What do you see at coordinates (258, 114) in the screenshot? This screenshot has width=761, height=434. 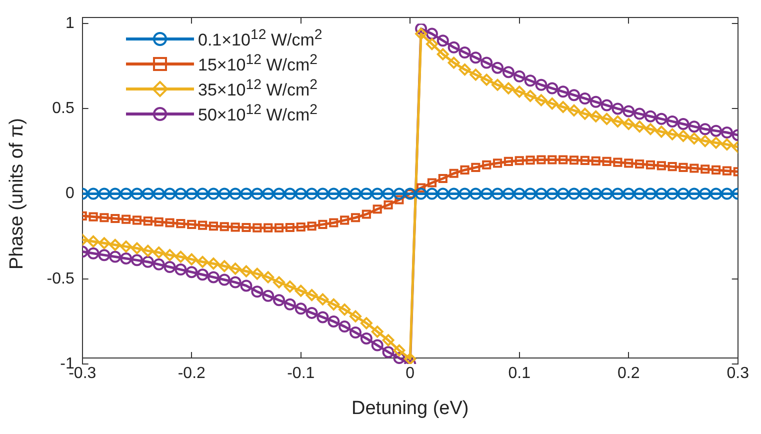 I see `legend-label: 50×10$^{12}$ W/cm$^{2}$` at bounding box center [258, 114].